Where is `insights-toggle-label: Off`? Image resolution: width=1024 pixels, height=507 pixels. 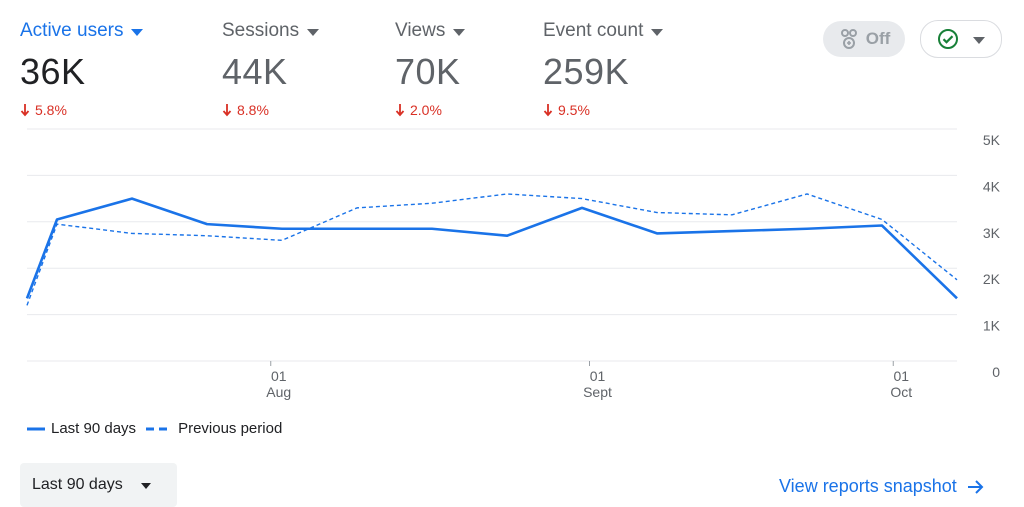
insights-toggle-label: Off is located at coordinates (878, 38).